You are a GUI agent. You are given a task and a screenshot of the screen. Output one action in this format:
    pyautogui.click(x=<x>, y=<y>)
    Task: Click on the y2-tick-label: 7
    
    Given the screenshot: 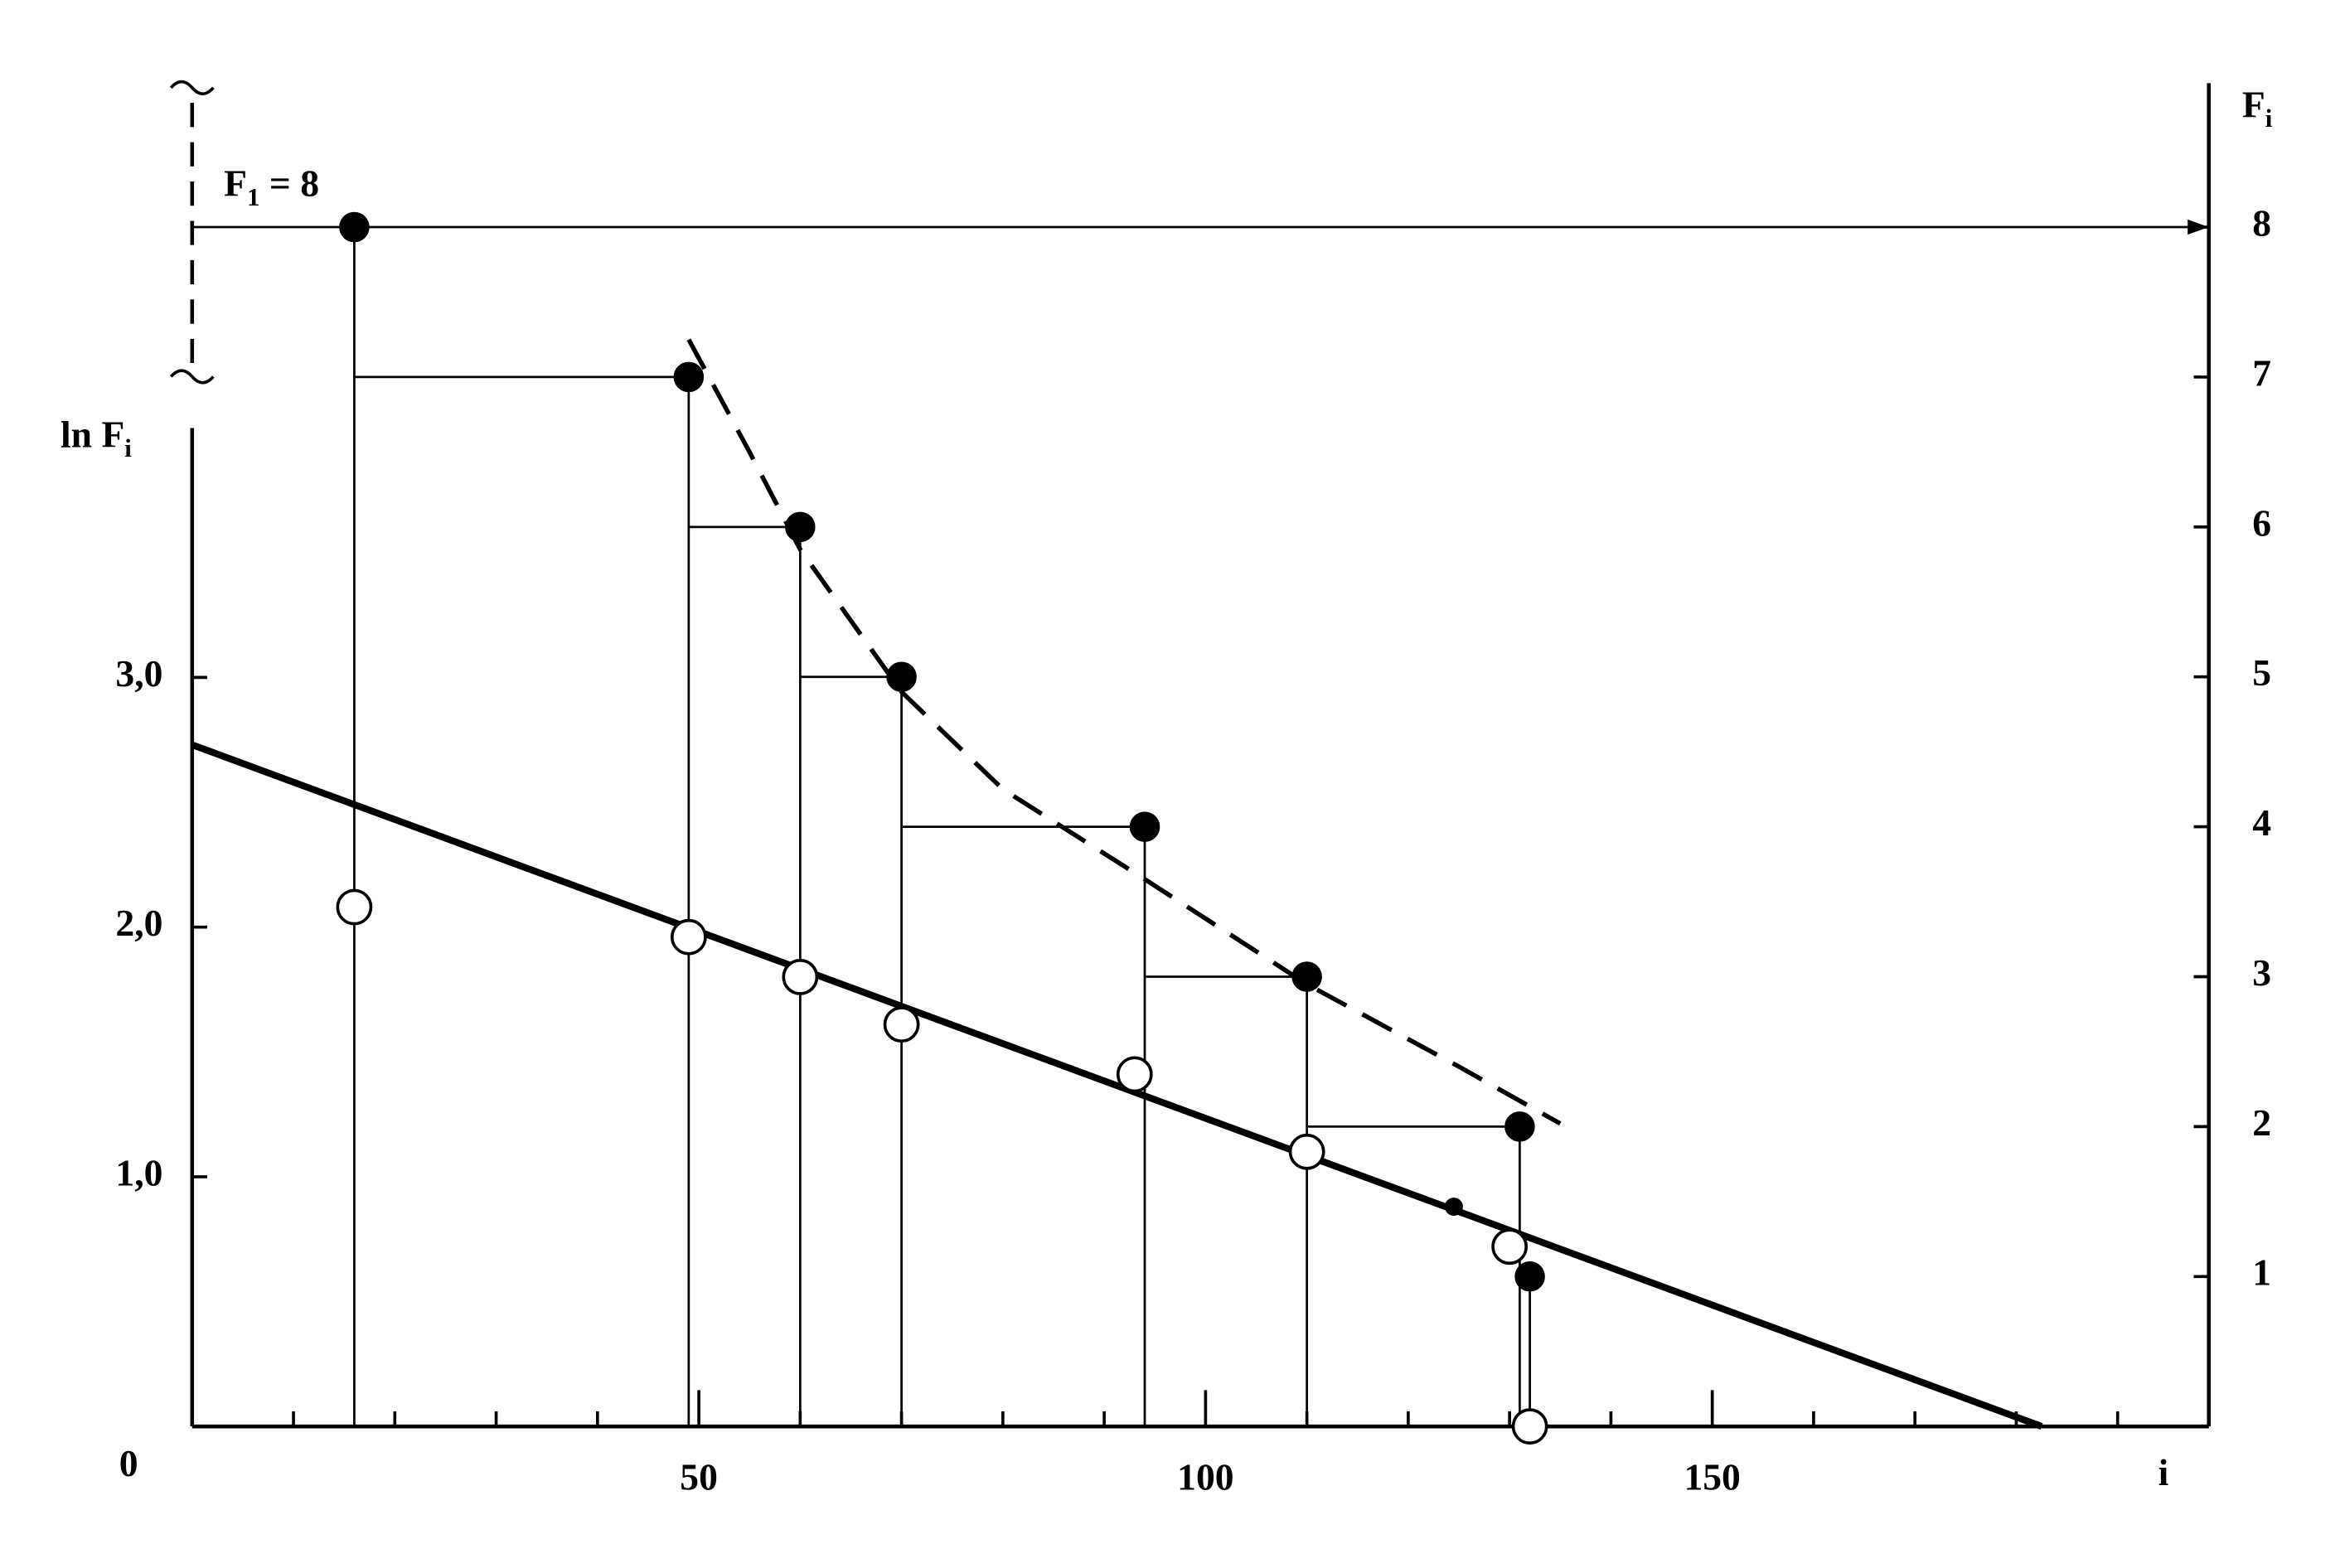 What is the action you would take?
    pyautogui.click(x=2261, y=372)
    